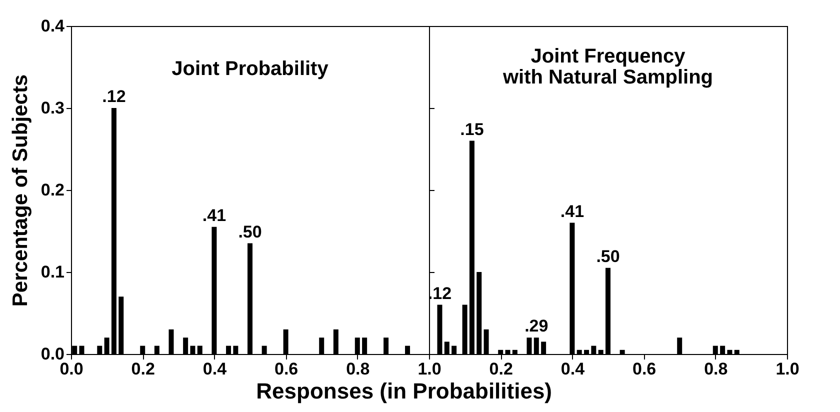  What do you see at coordinates (52, 108) in the screenshot?
I see `y-tick-label: 0.3` at bounding box center [52, 108].